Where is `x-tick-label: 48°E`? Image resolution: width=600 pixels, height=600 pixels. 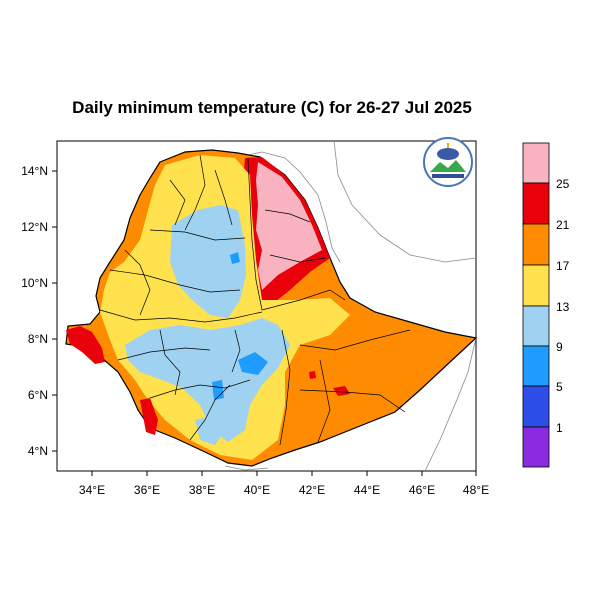 x-tick-label: 48°E is located at coordinates (476, 490).